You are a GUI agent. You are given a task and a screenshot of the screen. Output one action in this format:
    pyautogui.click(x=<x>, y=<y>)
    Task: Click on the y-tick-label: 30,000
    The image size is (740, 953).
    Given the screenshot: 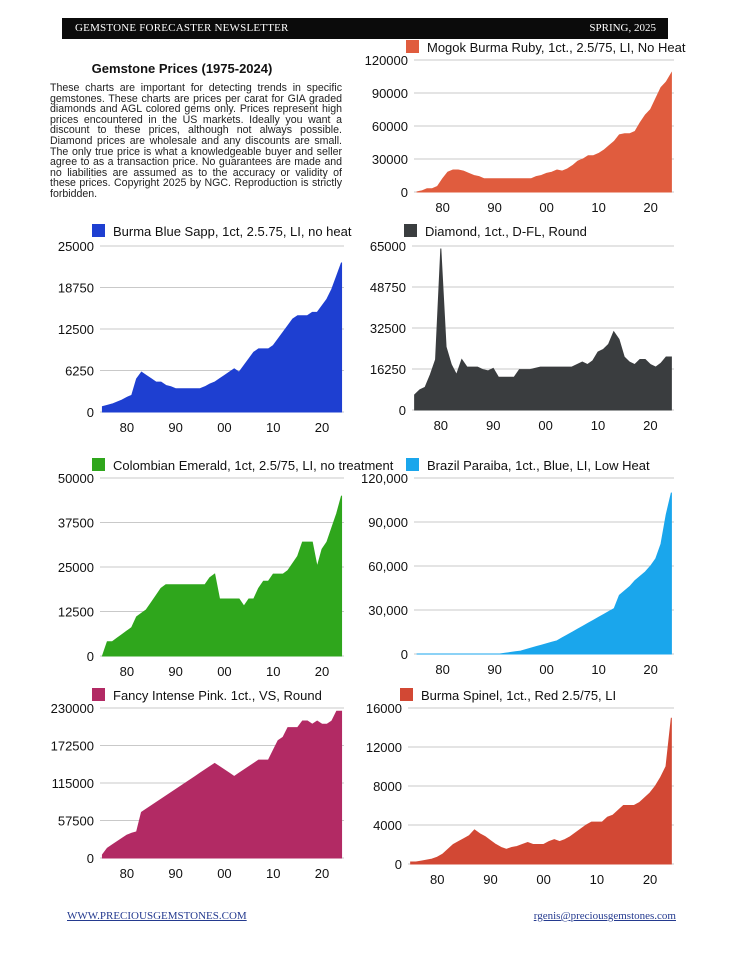 What is the action you would take?
    pyautogui.click(x=388, y=610)
    